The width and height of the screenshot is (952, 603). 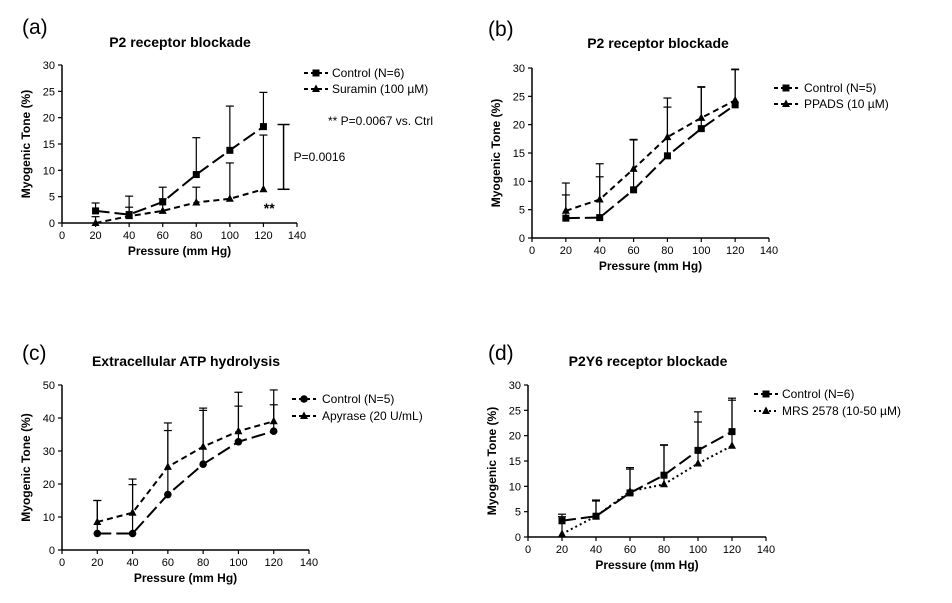 What do you see at coordinates (49, 419) in the screenshot?
I see `y-tick-label: 40` at bounding box center [49, 419].